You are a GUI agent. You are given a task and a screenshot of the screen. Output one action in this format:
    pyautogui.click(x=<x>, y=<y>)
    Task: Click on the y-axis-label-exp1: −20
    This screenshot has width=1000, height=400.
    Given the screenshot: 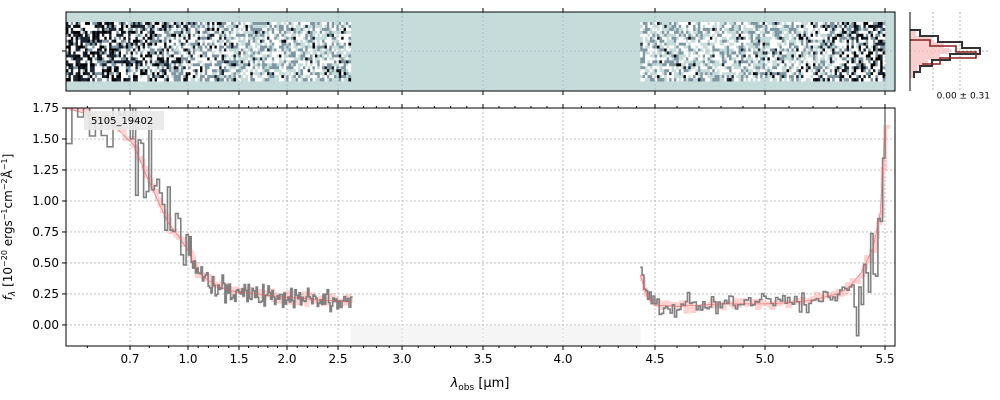 What is the action you would take?
    pyautogui.click(x=4, y=258)
    